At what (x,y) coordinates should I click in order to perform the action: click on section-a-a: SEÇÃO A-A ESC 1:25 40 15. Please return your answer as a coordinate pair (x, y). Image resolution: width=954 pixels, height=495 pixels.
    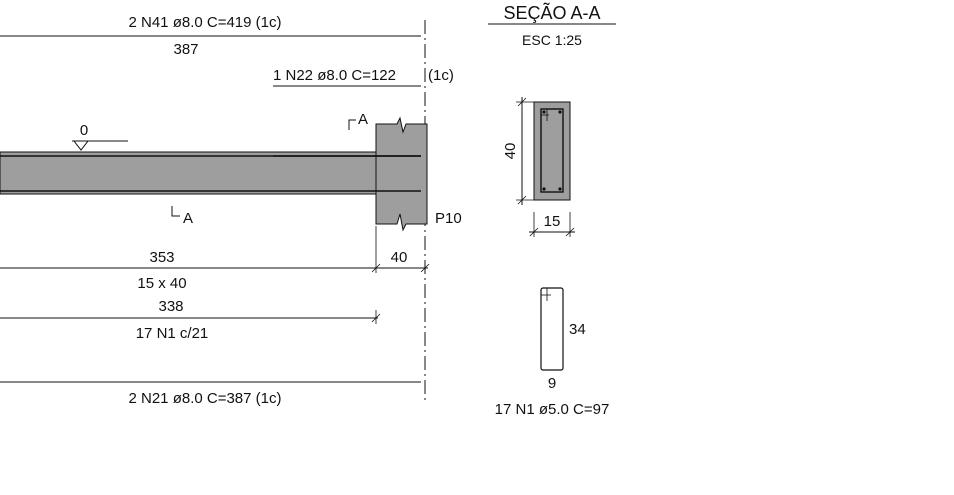
    Looking at the image, I should click on (552, 119).